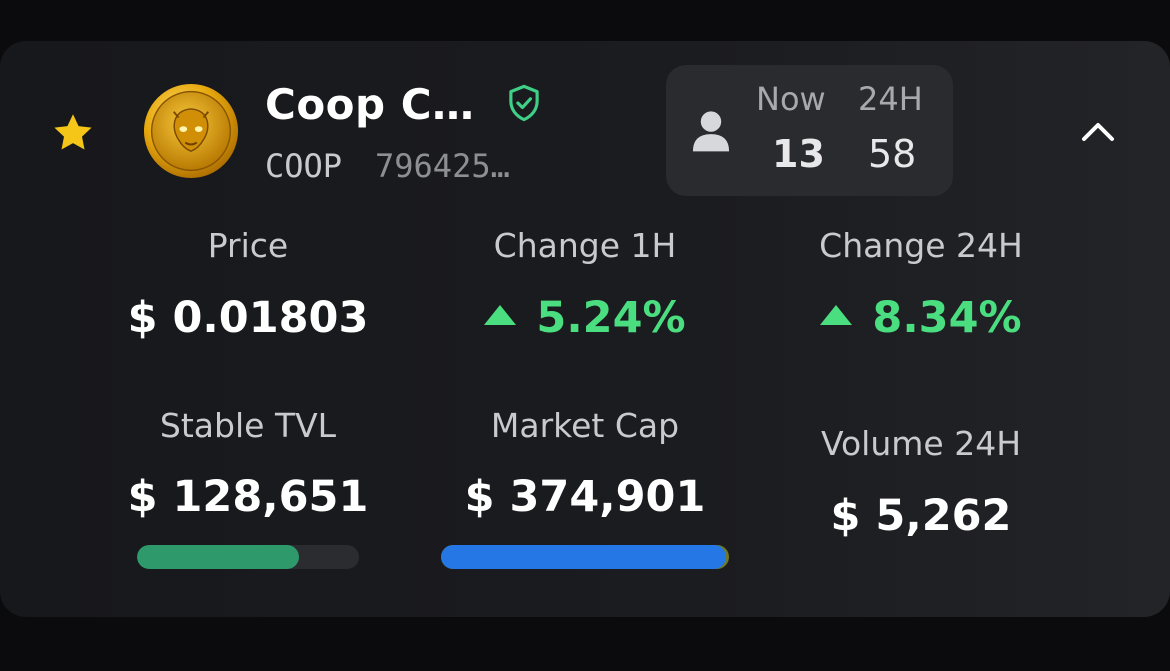 This screenshot has width=1170, height=671. Describe the element at coordinates (304, 166) in the screenshot. I see `token-ticker: COOP` at that location.